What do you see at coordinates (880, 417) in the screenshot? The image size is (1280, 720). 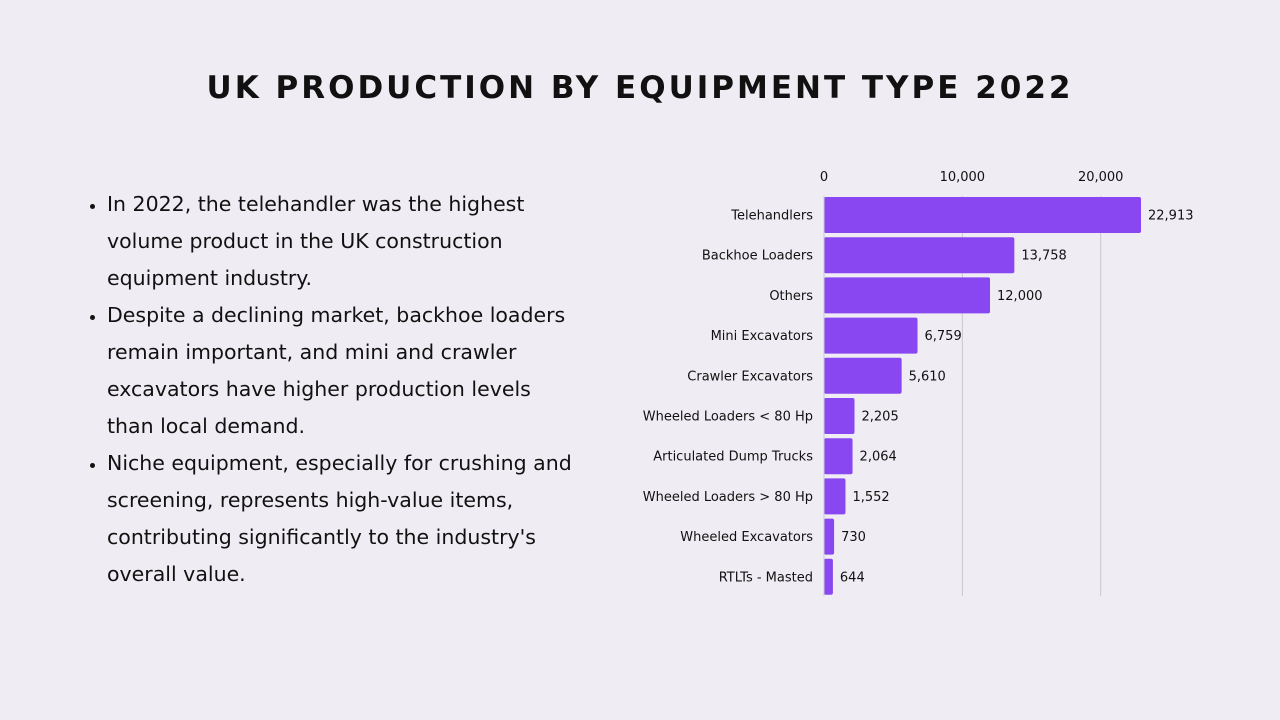 I see `data-label: 2,205` at bounding box center [880, 417].